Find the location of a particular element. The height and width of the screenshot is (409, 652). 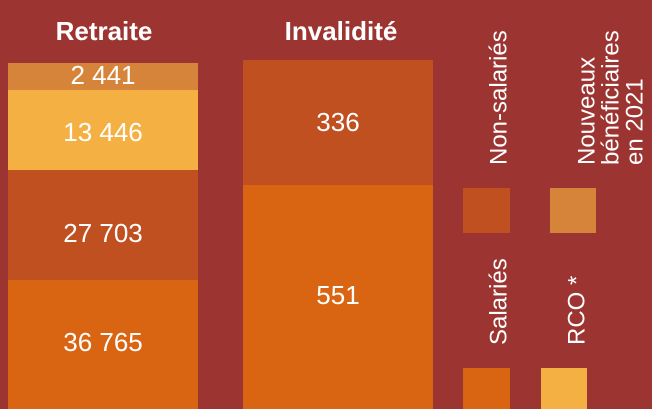

column-title: Invalidité is located at coordinates (341, 31).